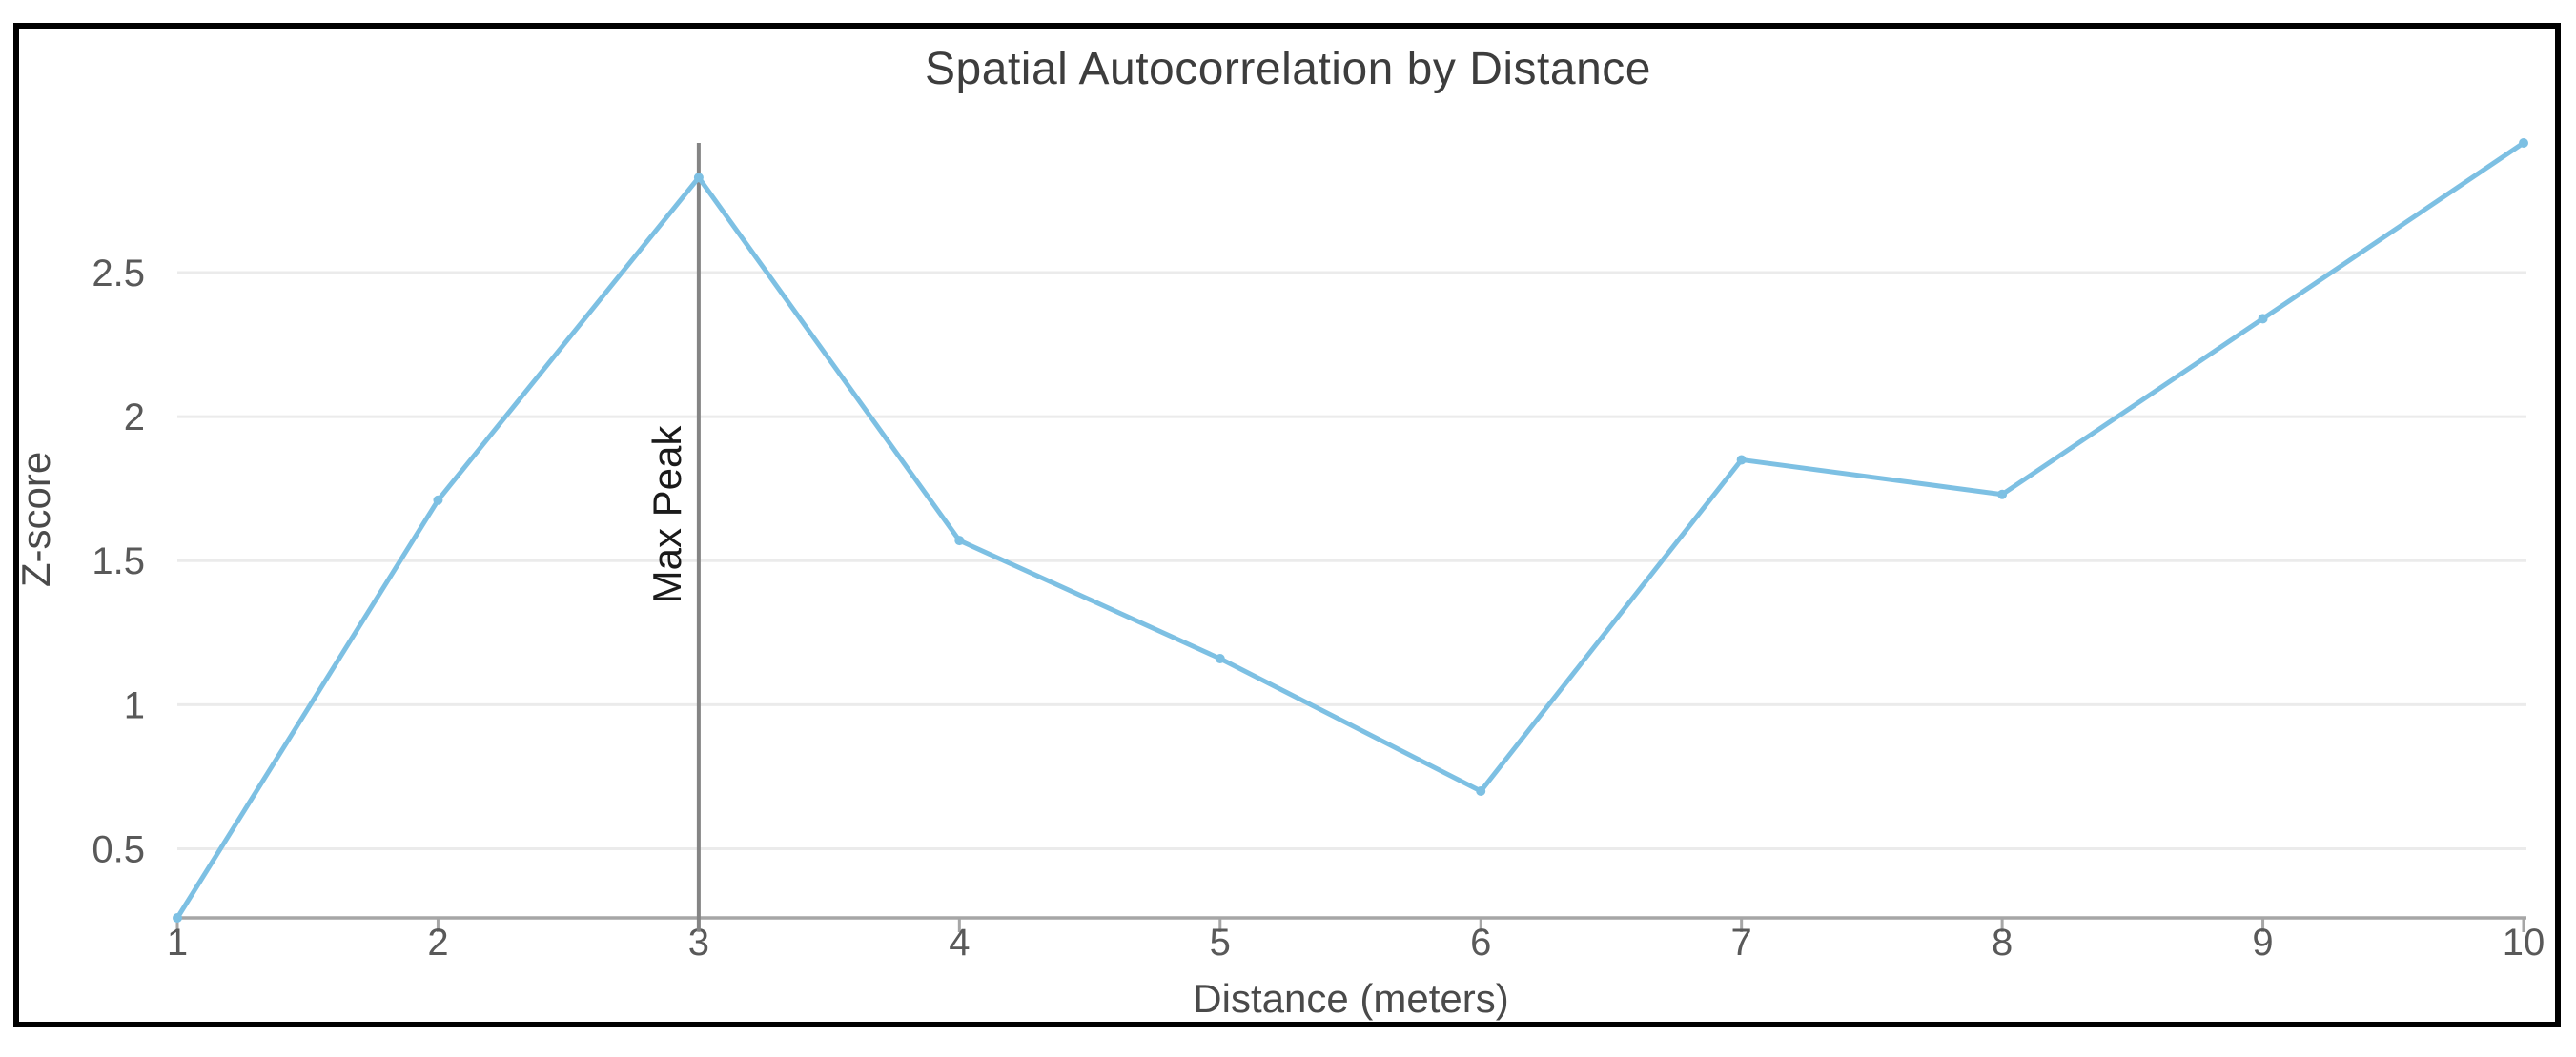 This screenshot has height=1057, width=2576. I want to click on chart-title: Spatial Autocorrelation by Distance, so click(1288, 69).